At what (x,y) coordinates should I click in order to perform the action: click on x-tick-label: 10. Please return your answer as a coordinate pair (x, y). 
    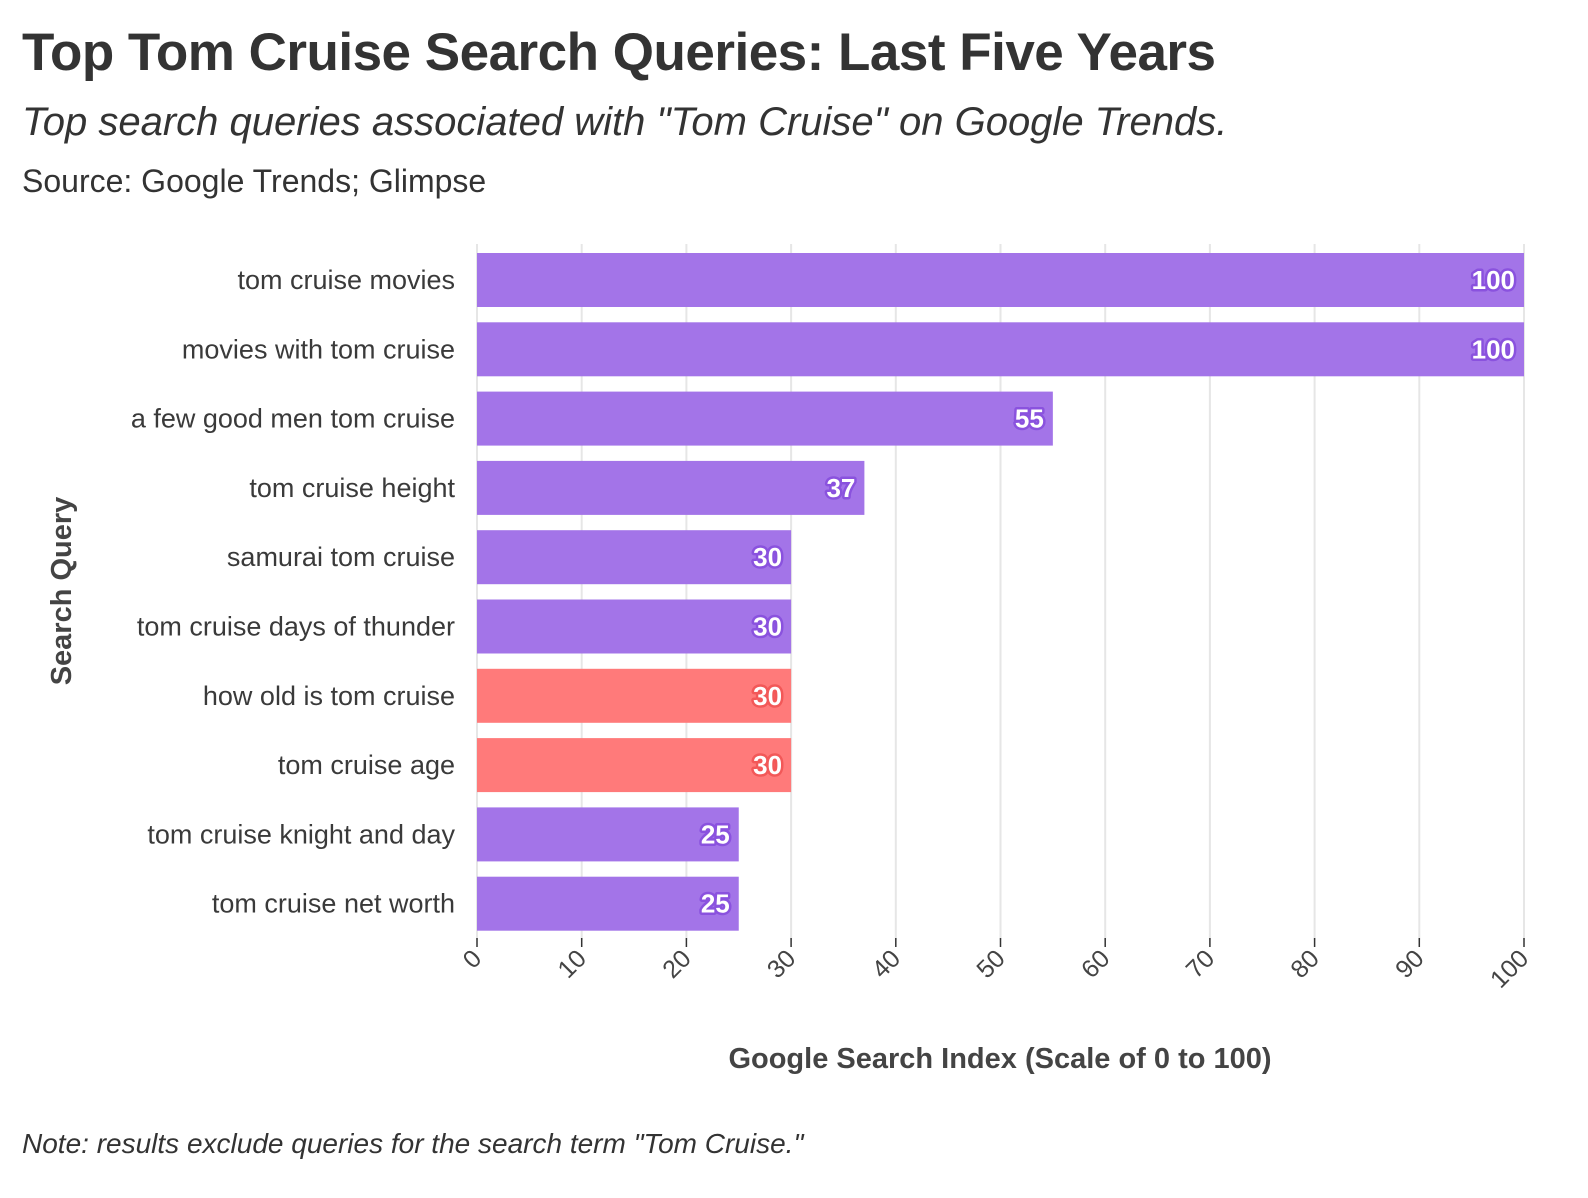
    Looking at the image, I should click on (571, 963).